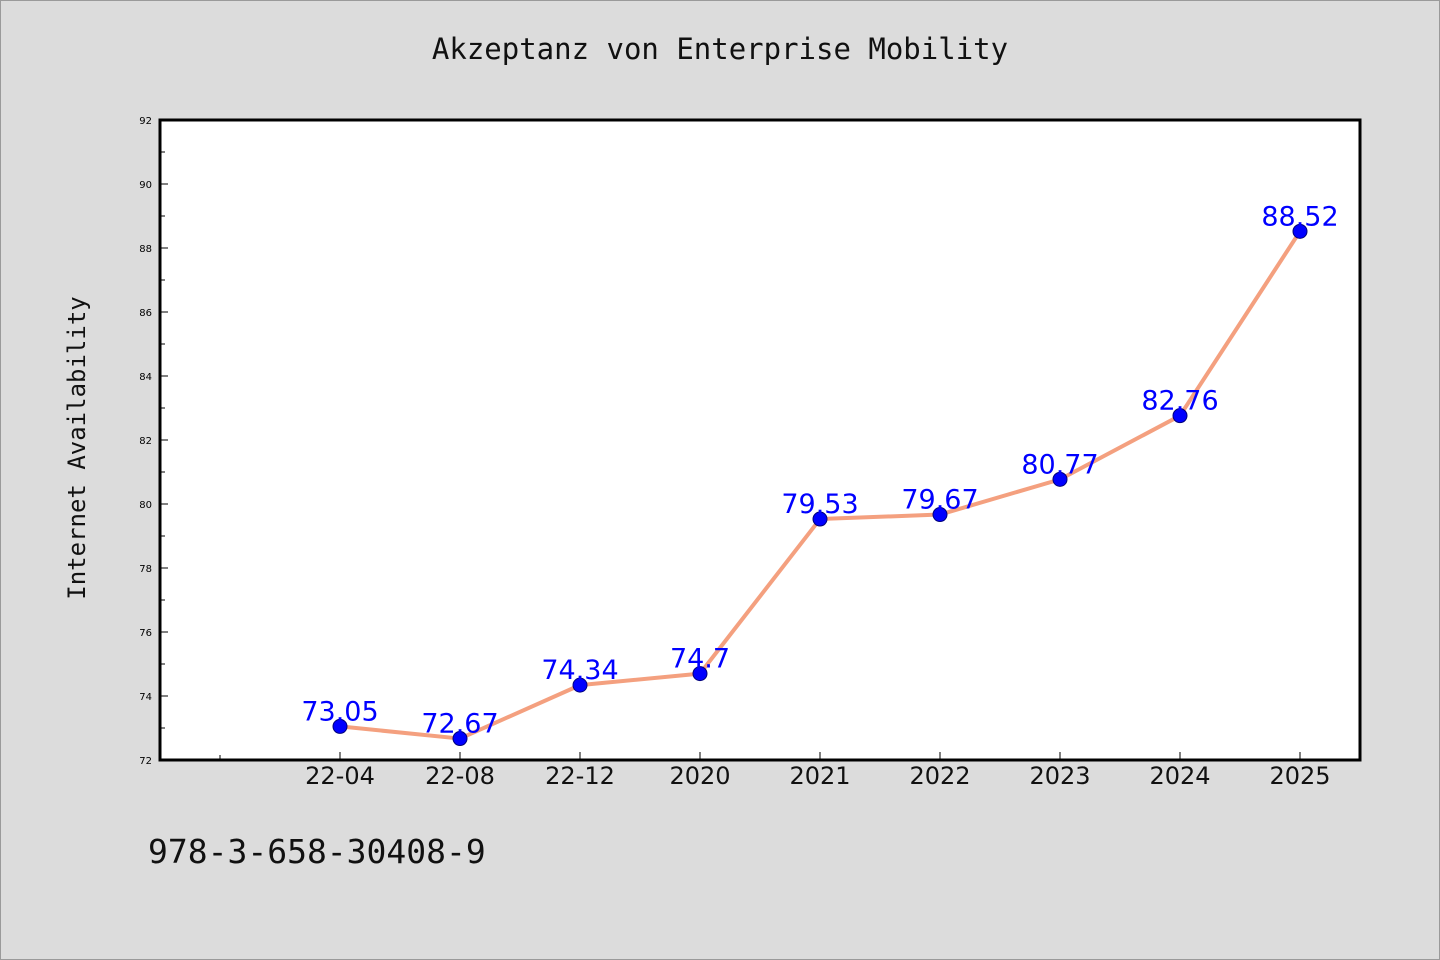  What do you see at coordinates (145, 505) in the screenshot?
I see `y-tick-label: 80` at bounding box center [145, 505].